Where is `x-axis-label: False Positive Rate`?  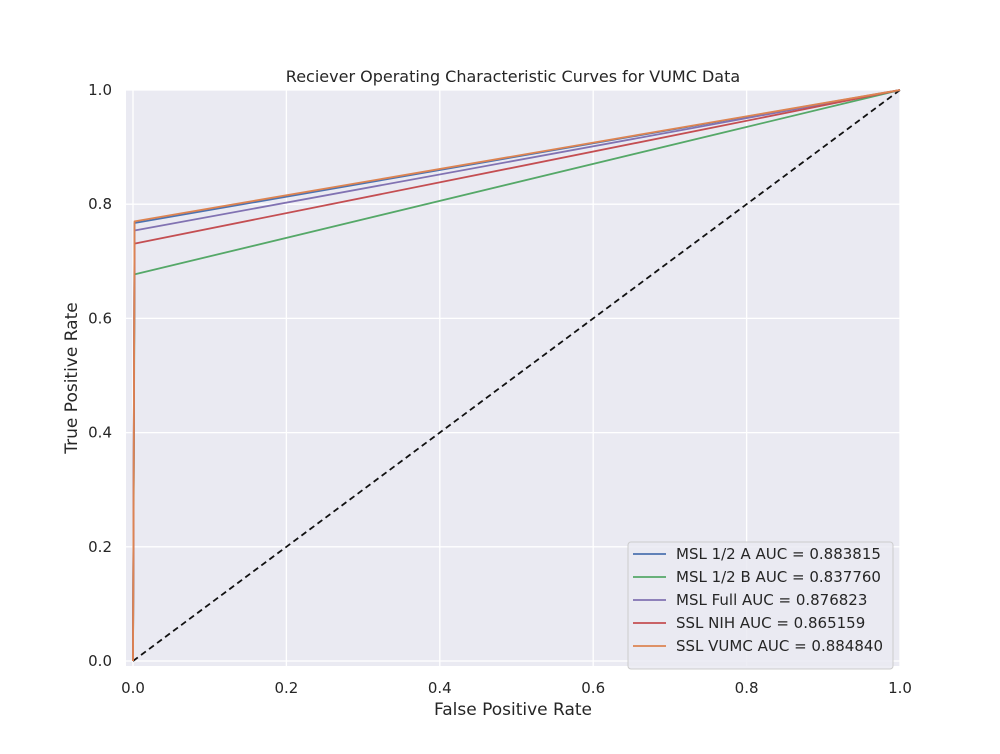
x-axis-label: False Positive Rate is located at coordinates (513, 710).